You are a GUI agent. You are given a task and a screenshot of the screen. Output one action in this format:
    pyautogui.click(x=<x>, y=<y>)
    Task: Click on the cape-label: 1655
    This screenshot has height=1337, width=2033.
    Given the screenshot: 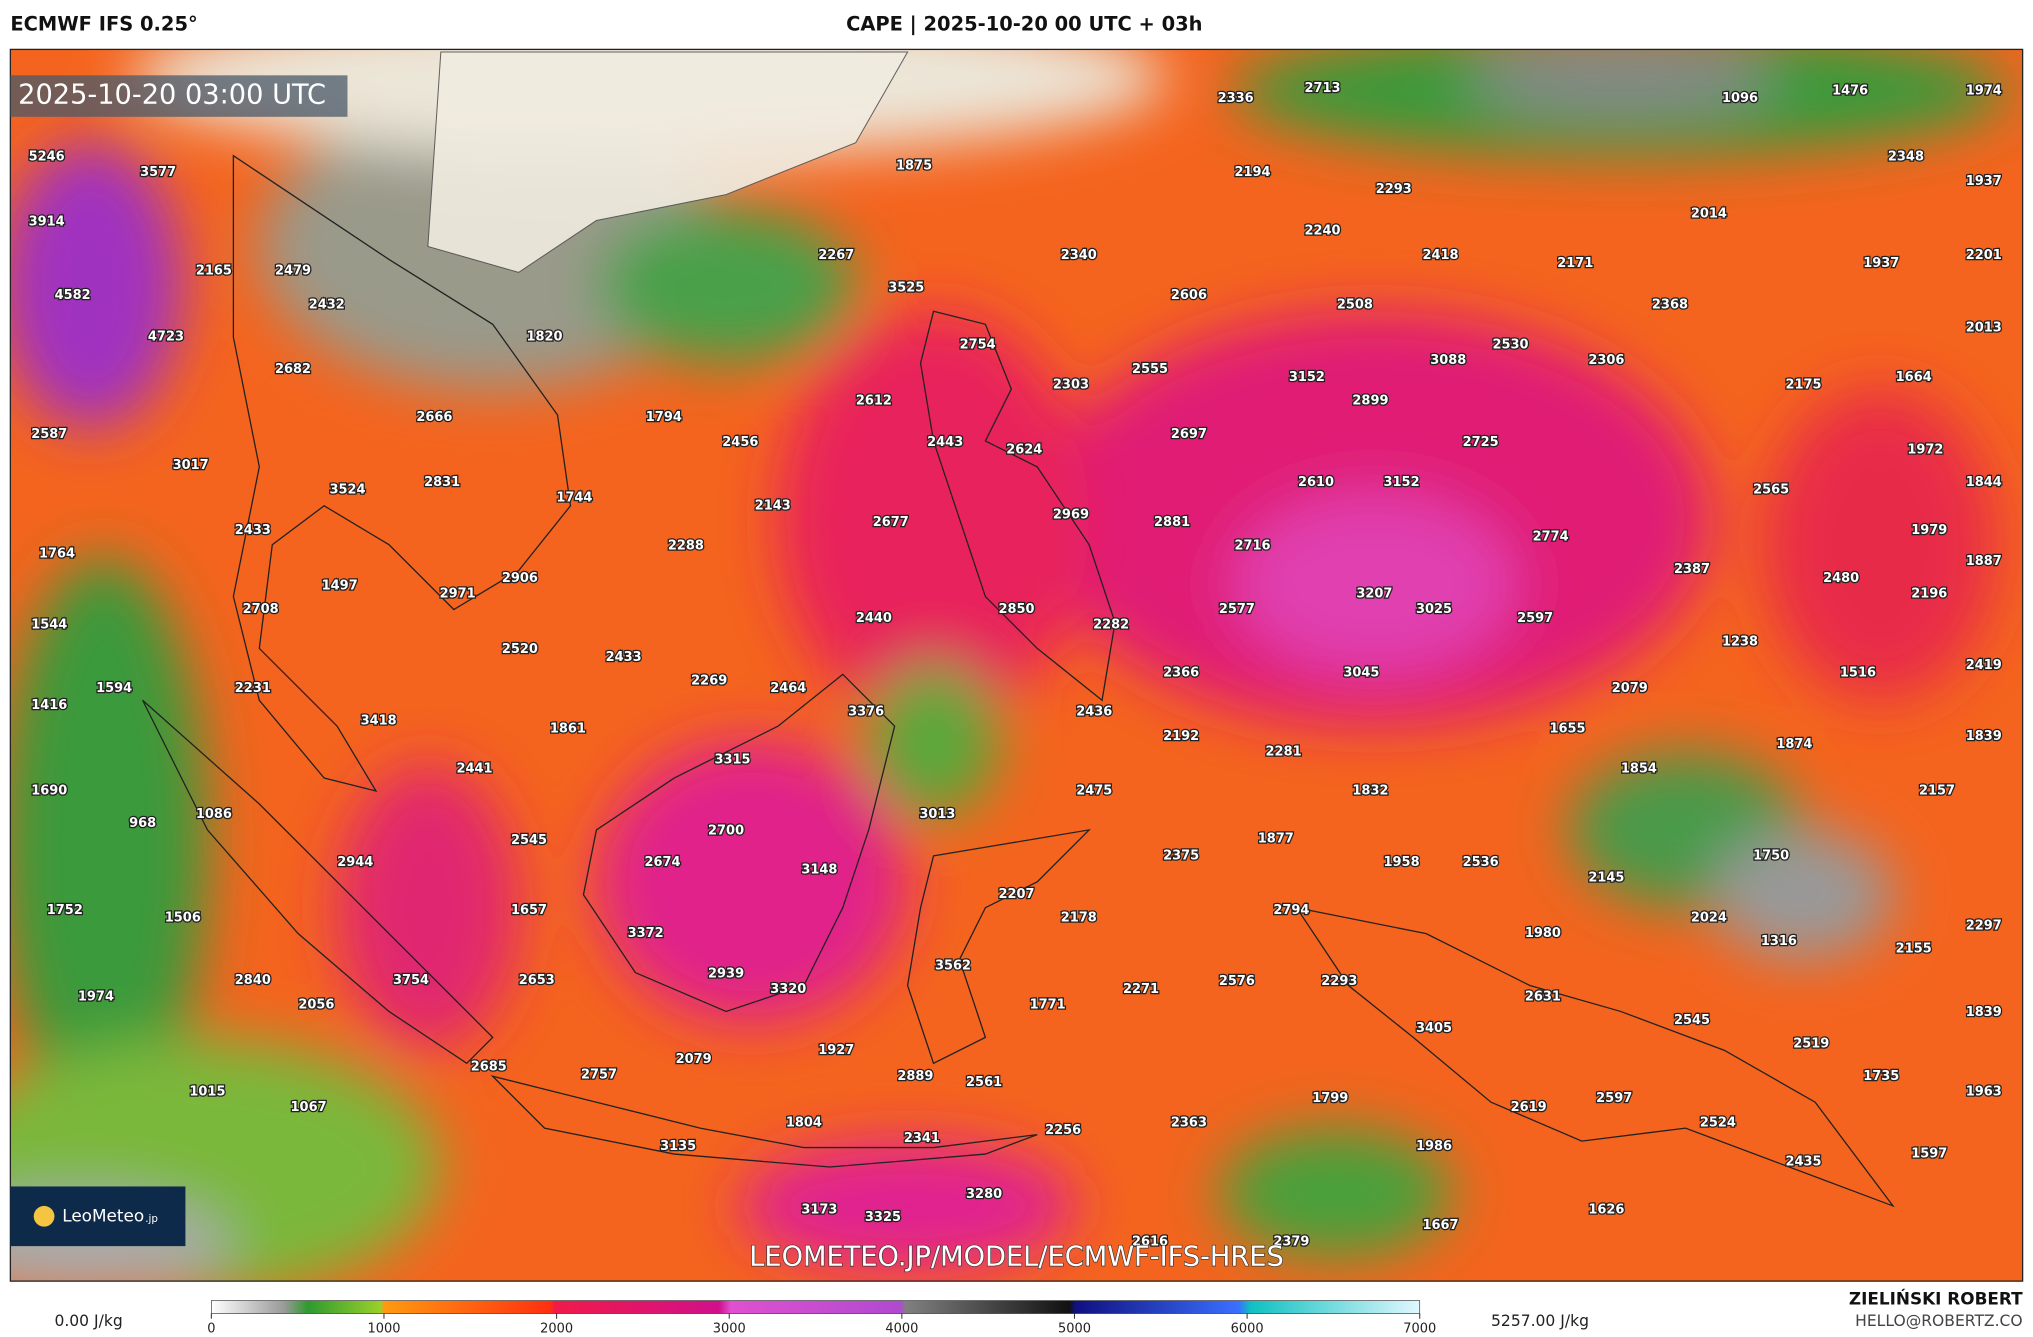 What is the action you would take?
    pyautogui.click(x=1568, y=728)
    